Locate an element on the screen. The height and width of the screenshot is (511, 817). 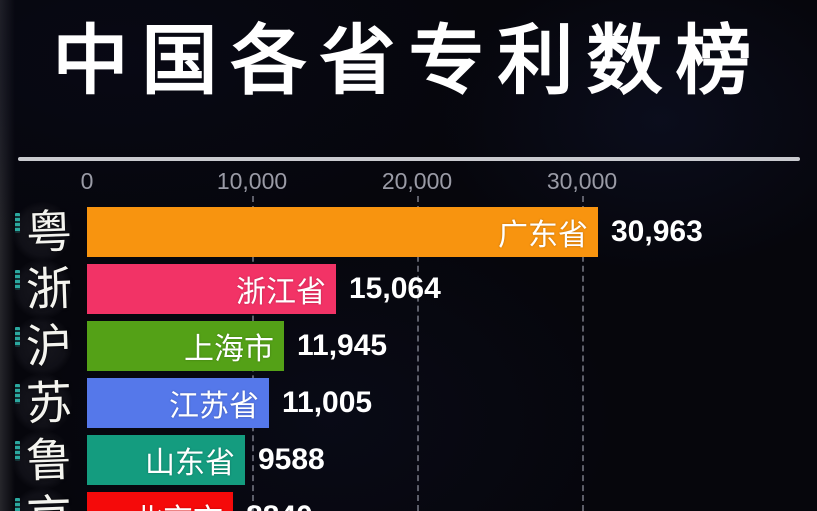
province-name-label: 山东省 is located at coordinates (190, 463).